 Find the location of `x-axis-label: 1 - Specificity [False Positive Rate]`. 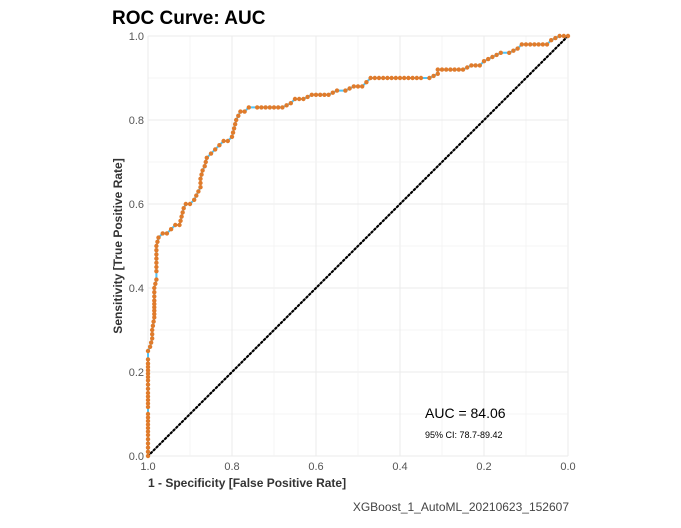

x-axis-label: 1 - Specificity [False Positive Rate] is located at coordinates (247, 483).